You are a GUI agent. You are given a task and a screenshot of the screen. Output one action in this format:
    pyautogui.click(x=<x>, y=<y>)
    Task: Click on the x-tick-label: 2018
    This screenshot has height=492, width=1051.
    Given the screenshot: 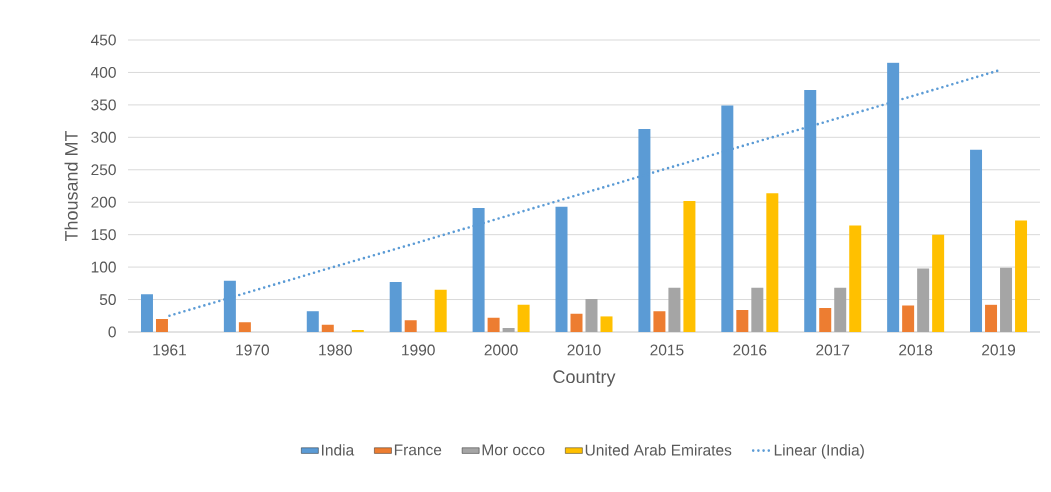 What is the action you would take?
    pyautogui.click(x=916, y=350)
    